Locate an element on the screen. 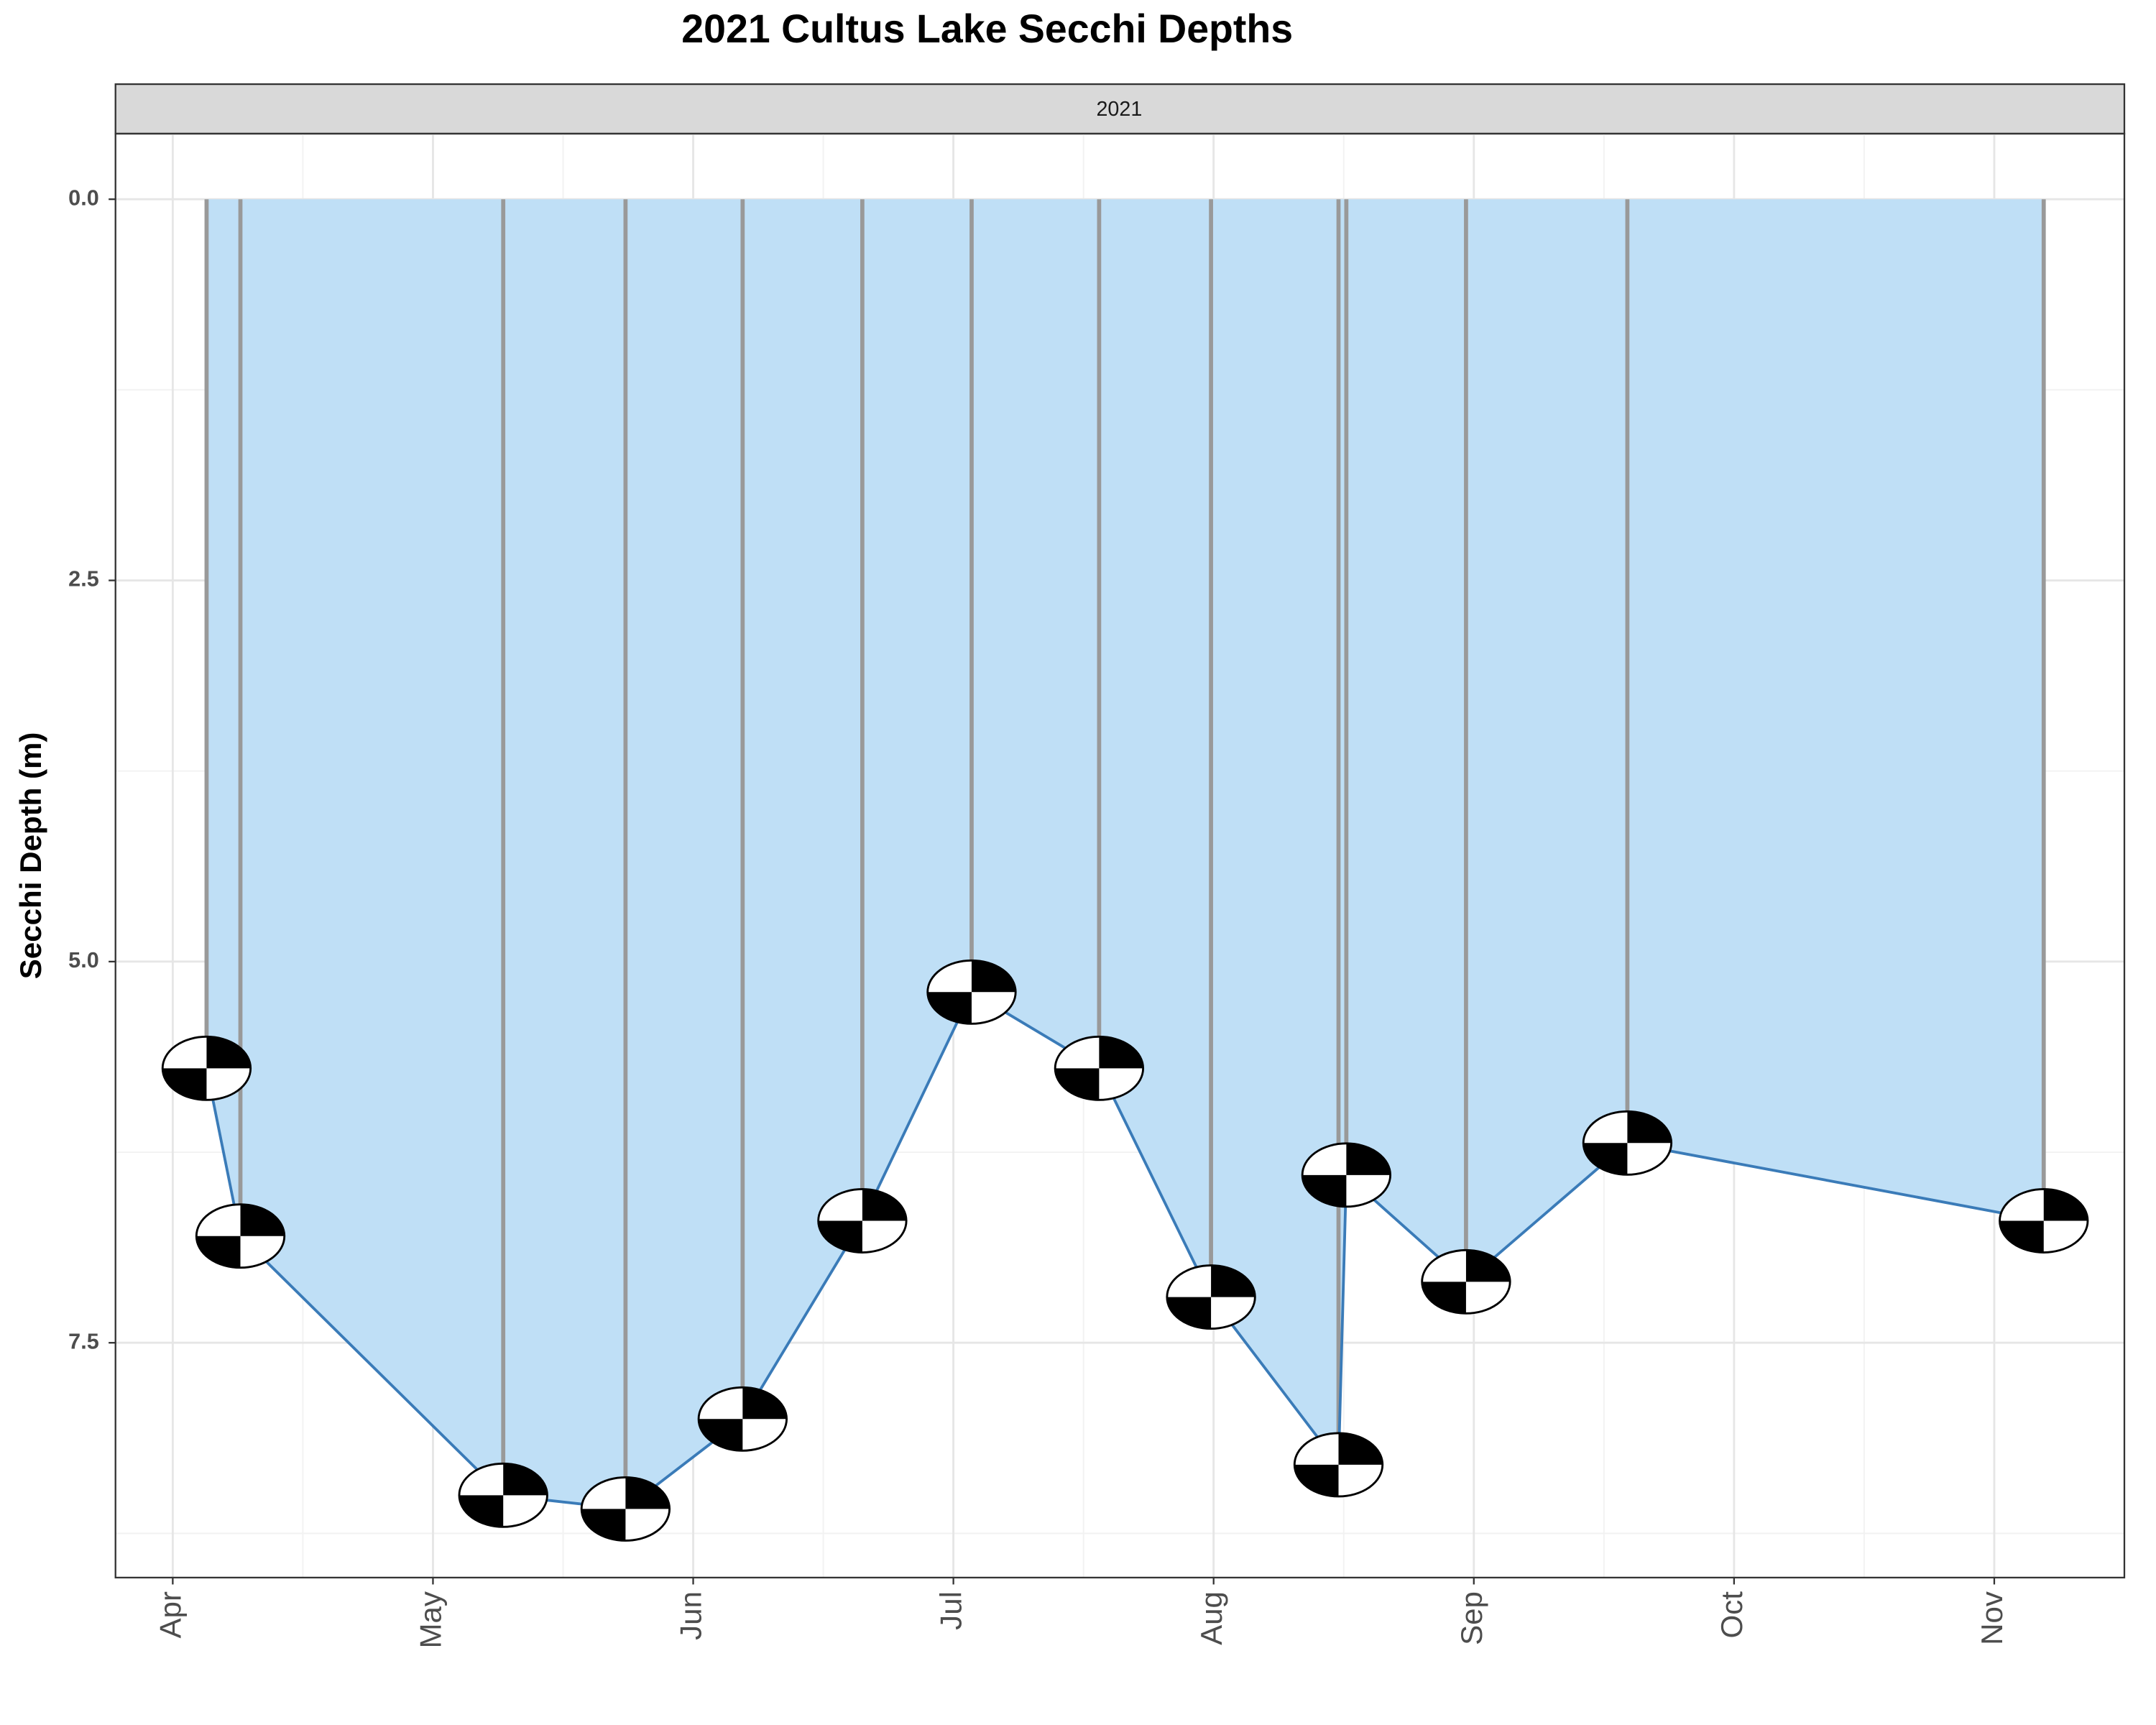 The width and height of the screenshot is (2156, 1725). y-tick-label: 0.0 is located at coordinates (83, 197).